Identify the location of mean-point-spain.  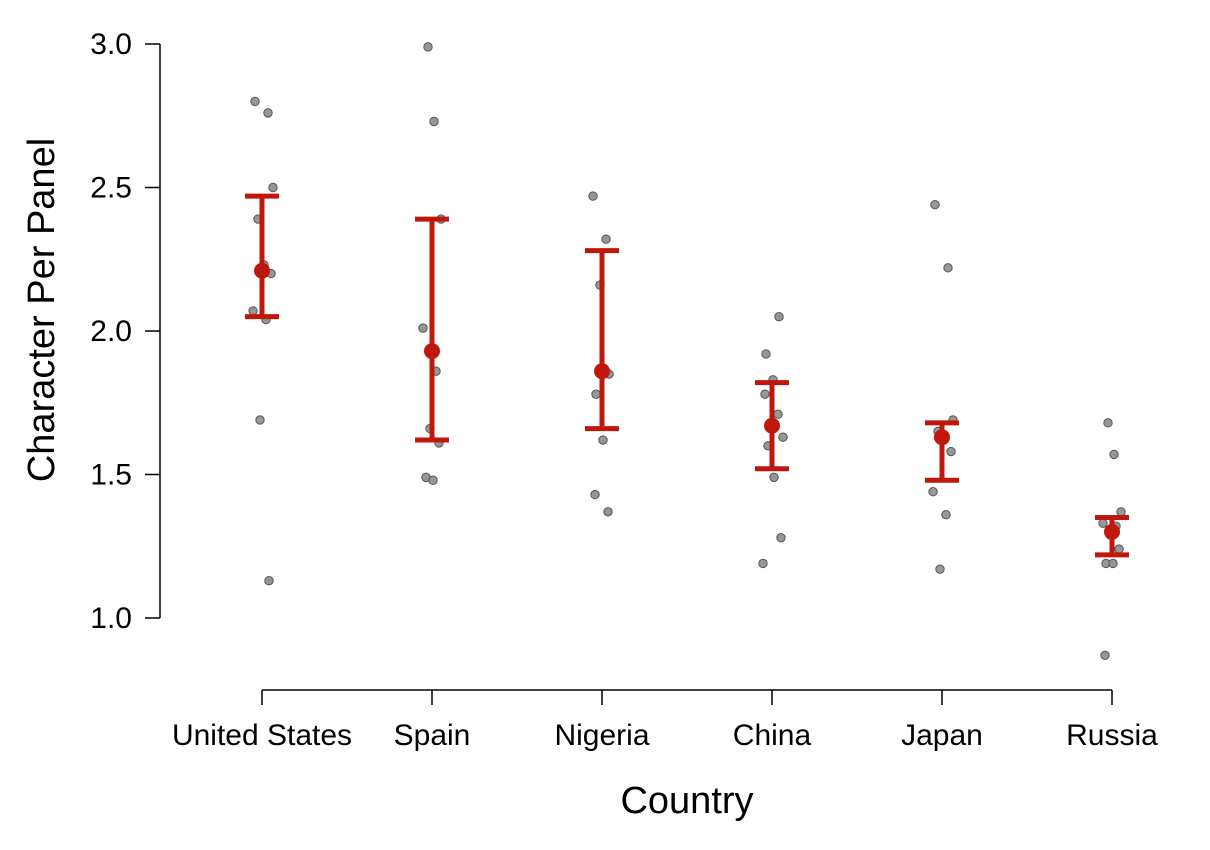
(432, 351).